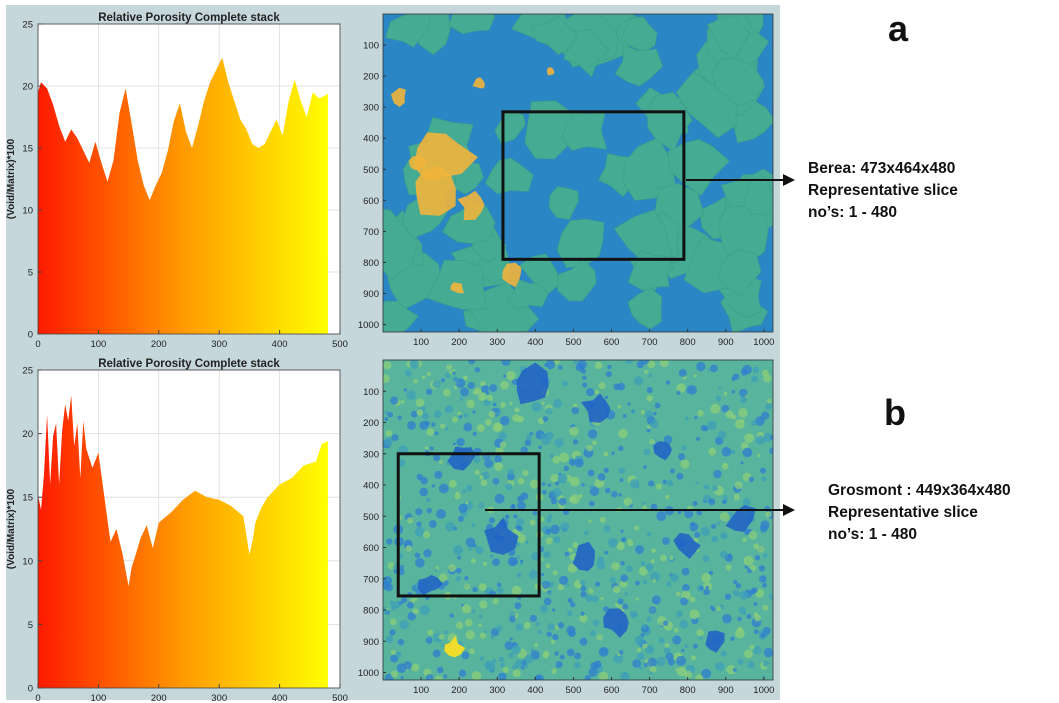 This screenshot has height=703, width=1059. I want to click on pore-cluster, so click(687, 545).